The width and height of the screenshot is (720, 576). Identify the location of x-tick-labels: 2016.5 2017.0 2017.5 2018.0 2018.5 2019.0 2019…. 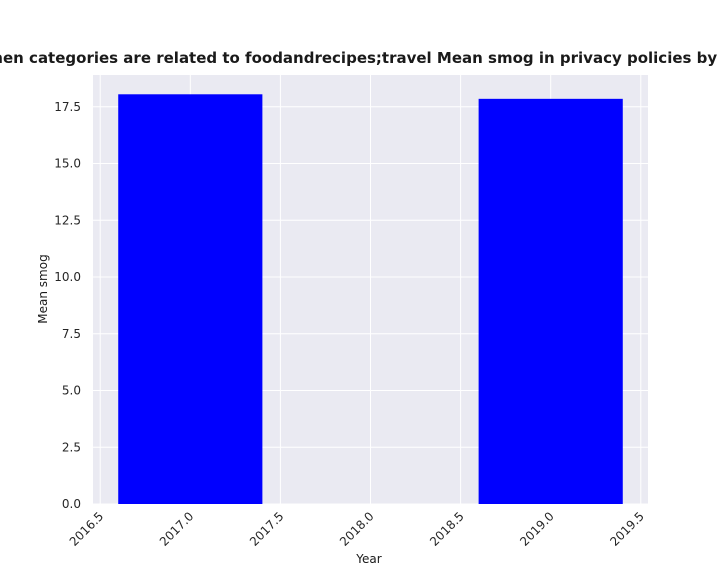
(357, 529).